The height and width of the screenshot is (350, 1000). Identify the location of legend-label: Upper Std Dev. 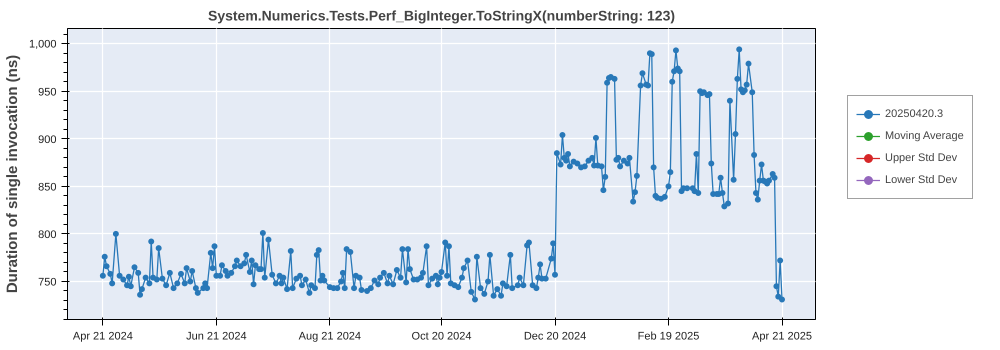
(921, 158).